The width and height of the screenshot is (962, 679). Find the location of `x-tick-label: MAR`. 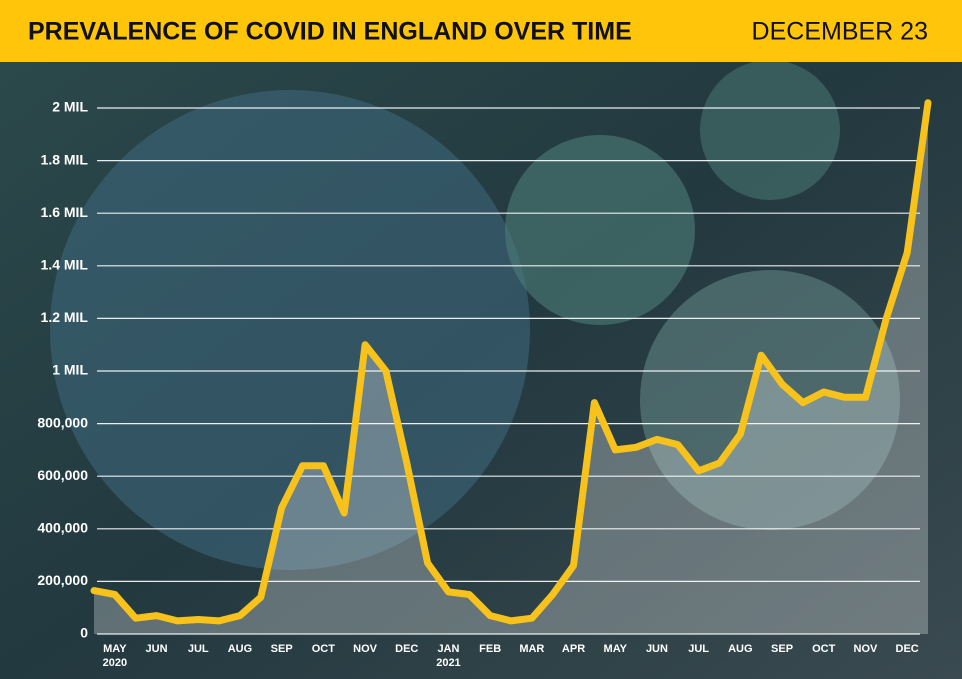

x-tick-label: MAR is located at coordinates (531, 649).